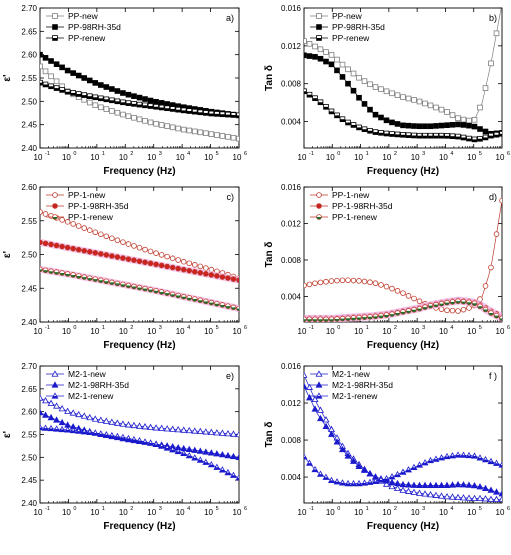 The image size is (511, 555). I want to click on legend-label: PP-1-renew, so click(91, 217).